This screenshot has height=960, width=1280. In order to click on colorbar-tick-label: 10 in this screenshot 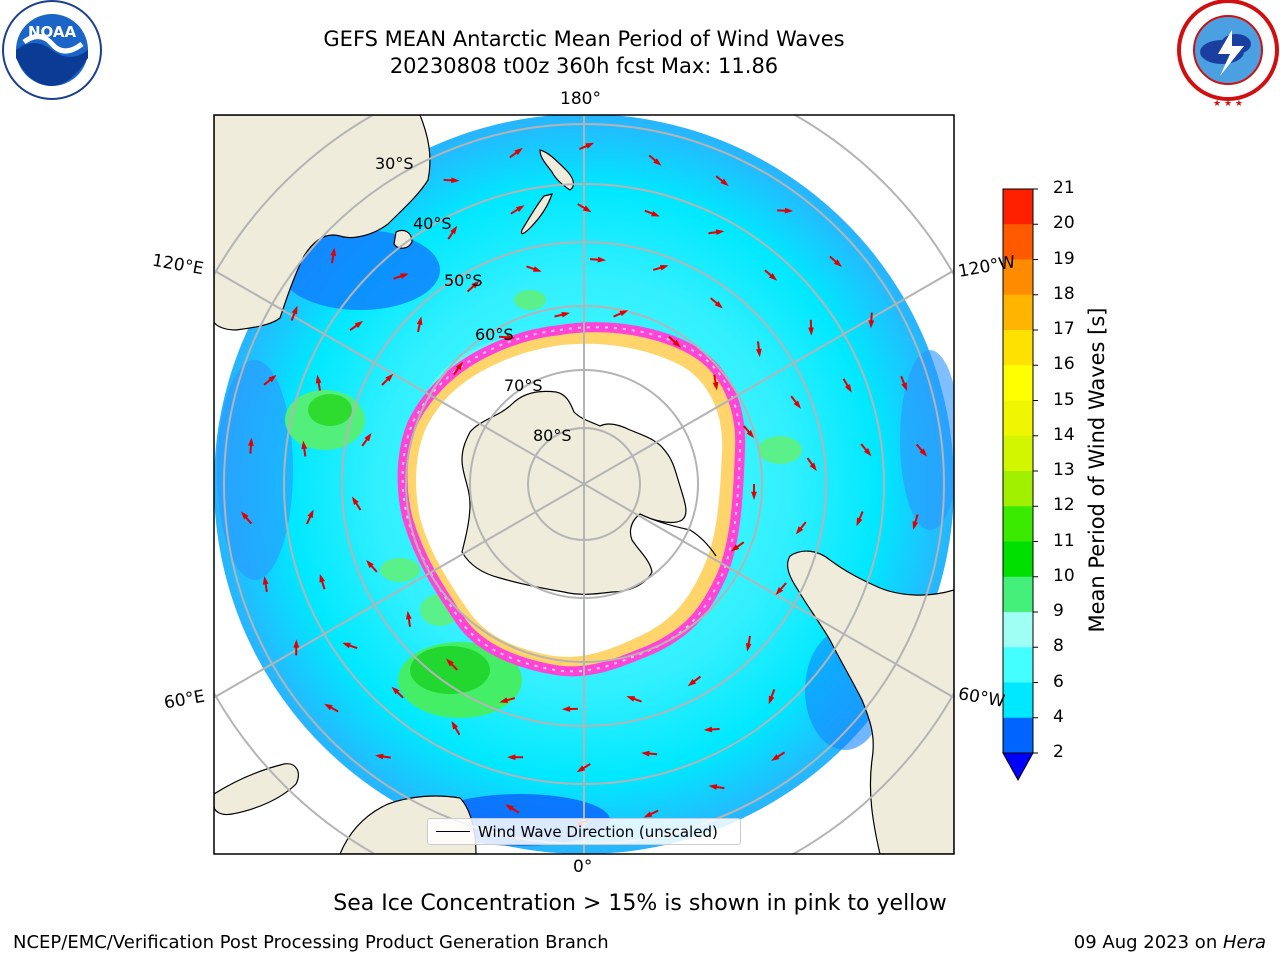, I will do `click(1064, 575)`.